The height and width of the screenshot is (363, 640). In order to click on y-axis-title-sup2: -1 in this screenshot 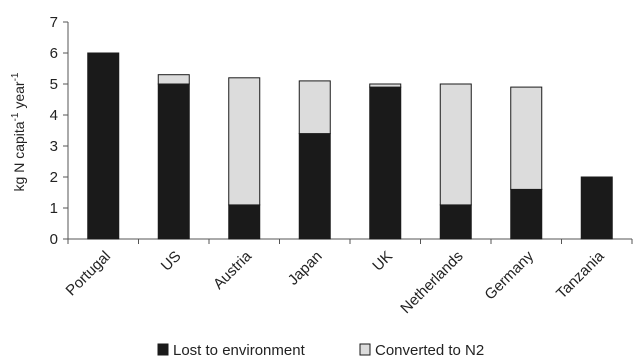, I will do `click(15, 76)`.